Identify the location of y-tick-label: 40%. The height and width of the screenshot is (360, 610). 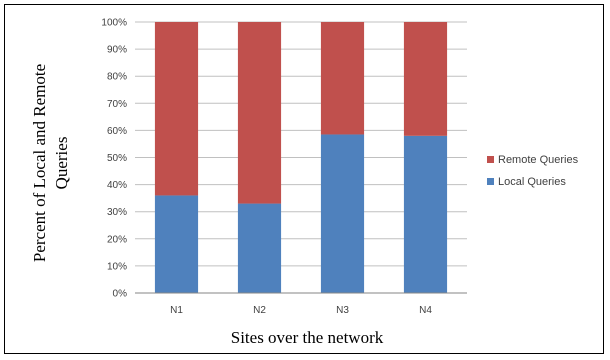
(117, 185).